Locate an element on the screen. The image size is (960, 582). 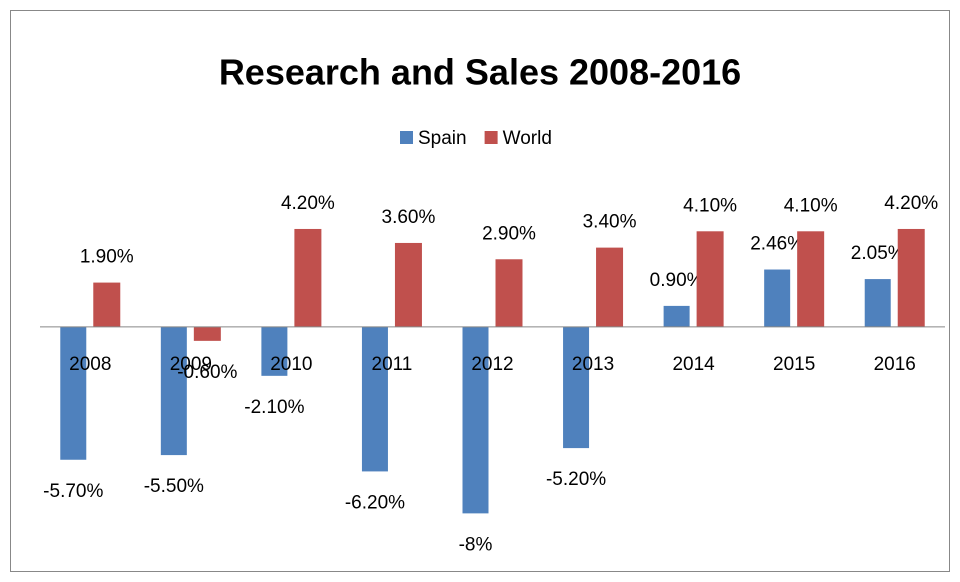
data-label: -5.20% is located at coordinates (576, 479).